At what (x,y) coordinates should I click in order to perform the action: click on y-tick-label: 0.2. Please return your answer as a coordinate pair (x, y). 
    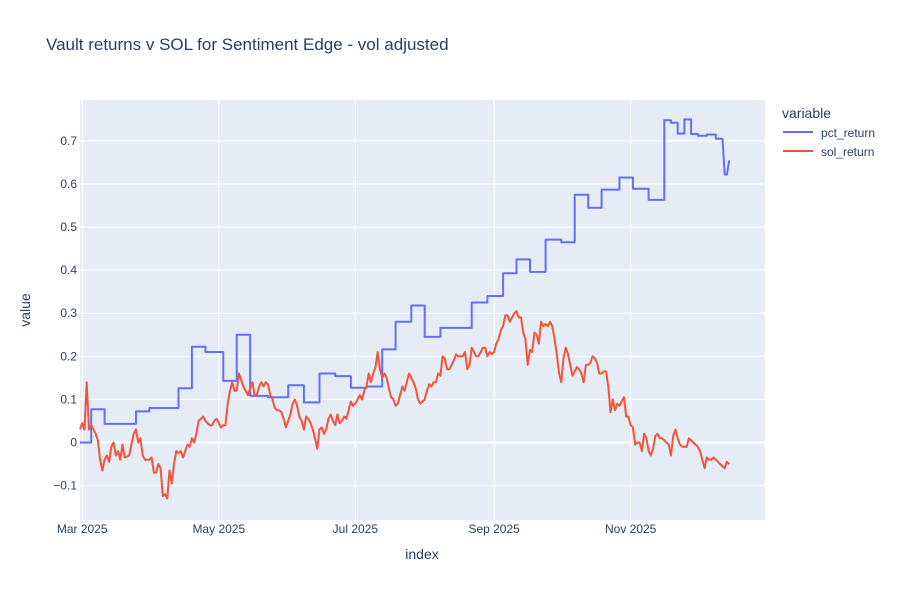
    Looking at the image, I should click on (68, 356).